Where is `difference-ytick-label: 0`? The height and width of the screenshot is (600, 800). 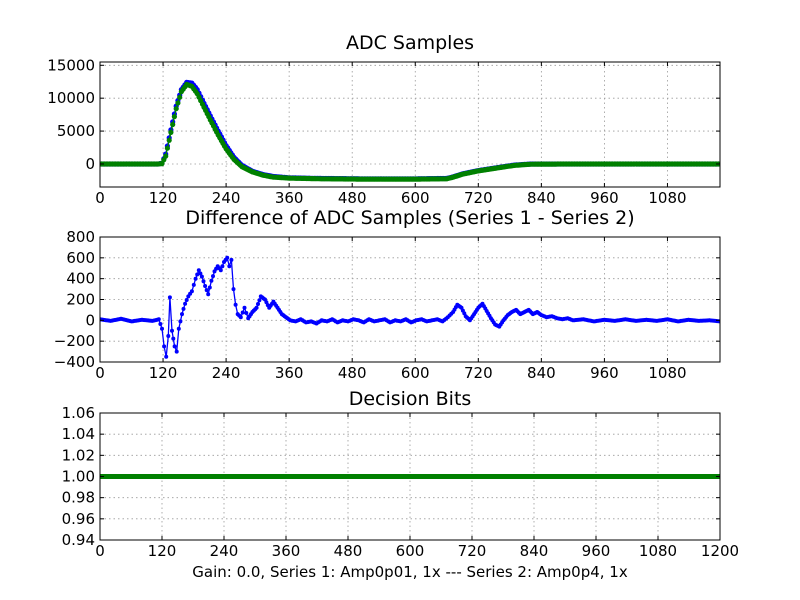 difference-ytick-label: 0 is located at coordinates (90, 320).